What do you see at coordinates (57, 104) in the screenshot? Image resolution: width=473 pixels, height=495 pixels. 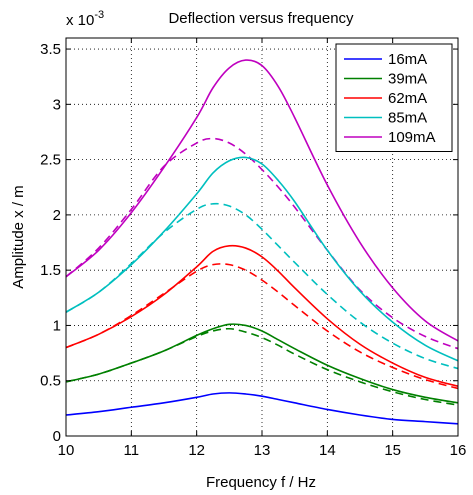 I see `y-tick-label: 3` at bounding box center [57, 104].